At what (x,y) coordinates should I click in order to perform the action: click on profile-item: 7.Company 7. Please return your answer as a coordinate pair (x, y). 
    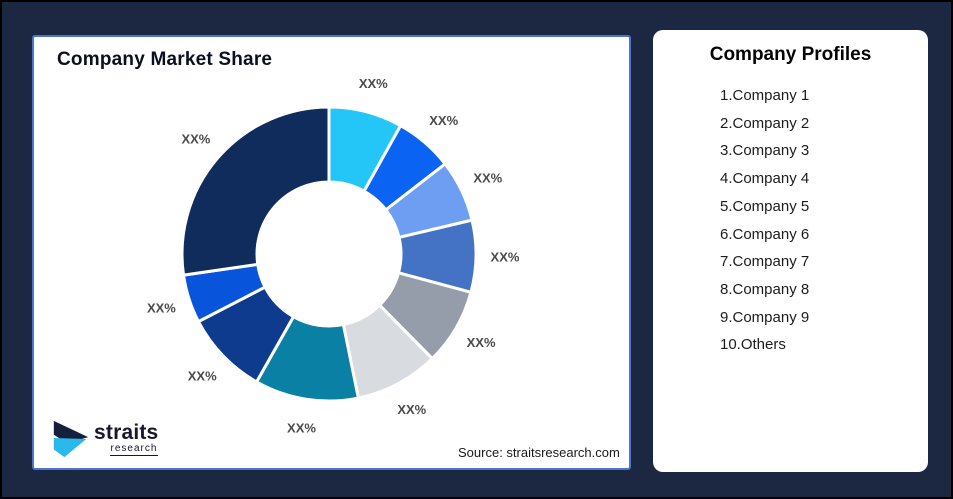
    Looking at the image, I should click on (765, 262).